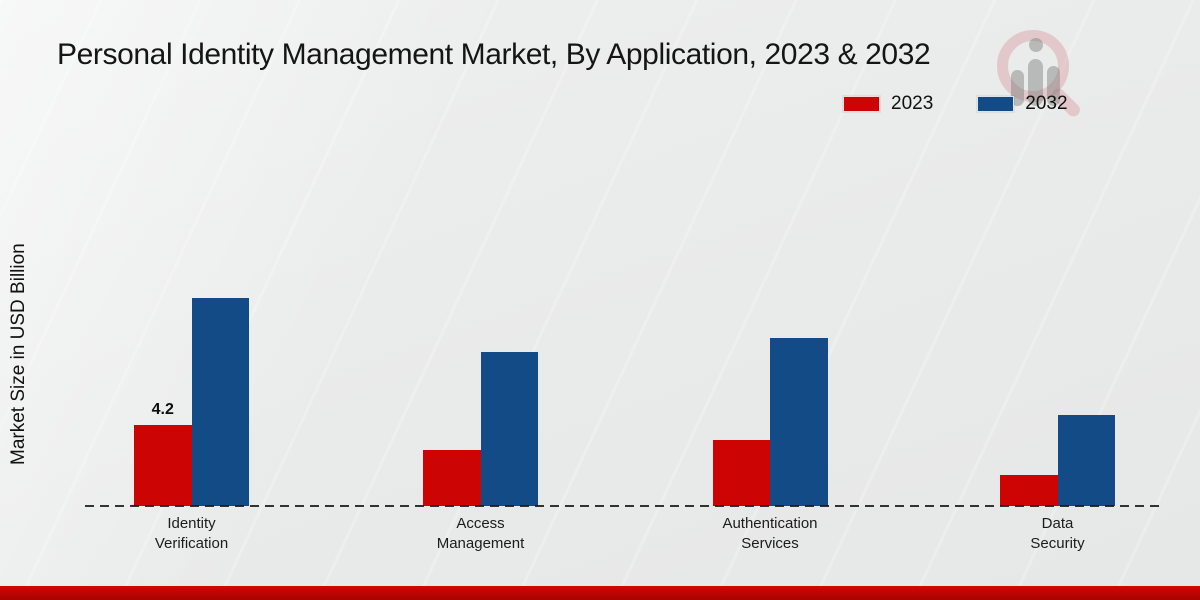 This screenshot has height=600, width=1200. Describe the element at coordinates (888, 104) in the screenshot. I see `legend-item-2023: 2023` at that location.